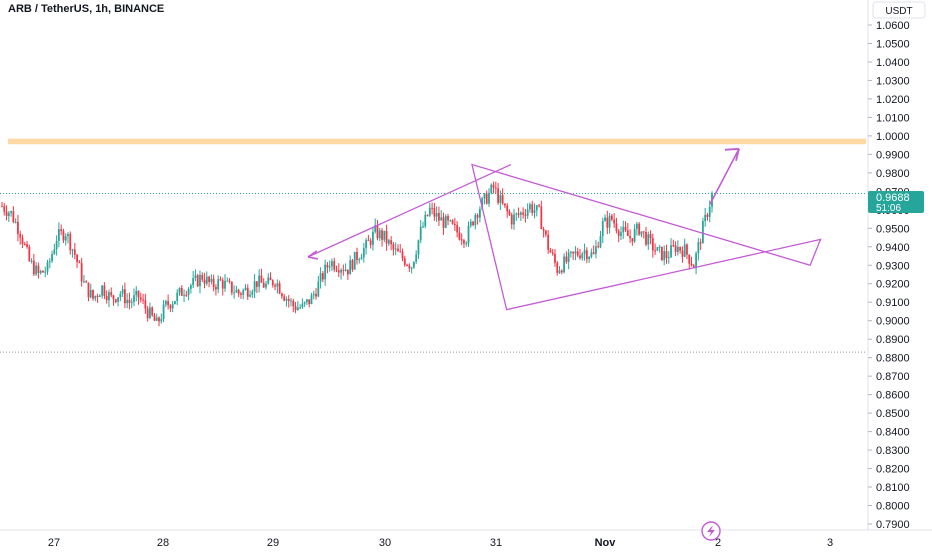 The image size is (932, 555). What do you see at coordinates (440, 543) in the screenshot?
I see `time-axis: 27 28 29 30 31 Nov 2 3` at bounding box center [440, 543].